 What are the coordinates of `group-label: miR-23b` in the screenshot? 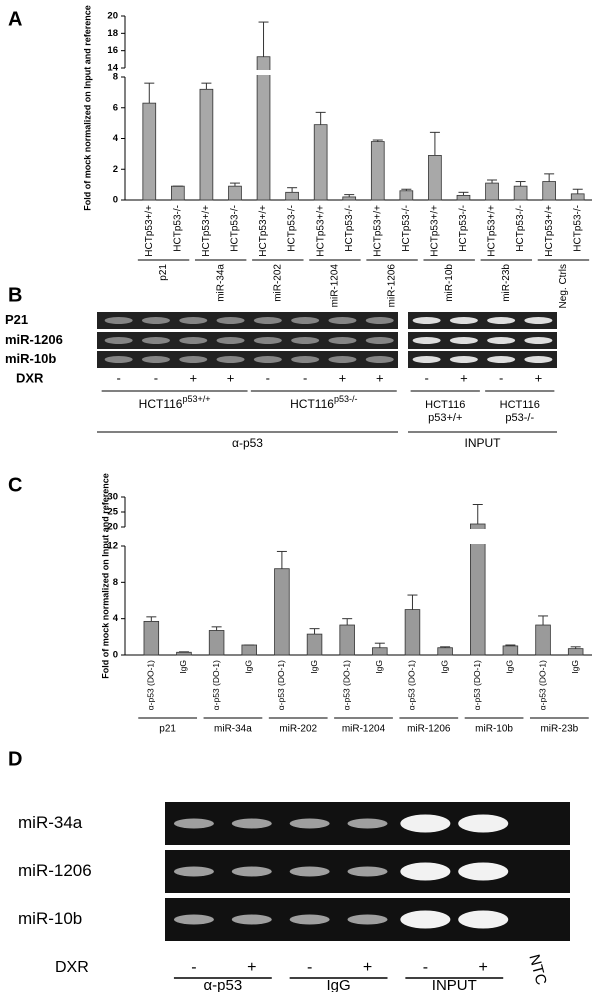 It's located at (559, 729).